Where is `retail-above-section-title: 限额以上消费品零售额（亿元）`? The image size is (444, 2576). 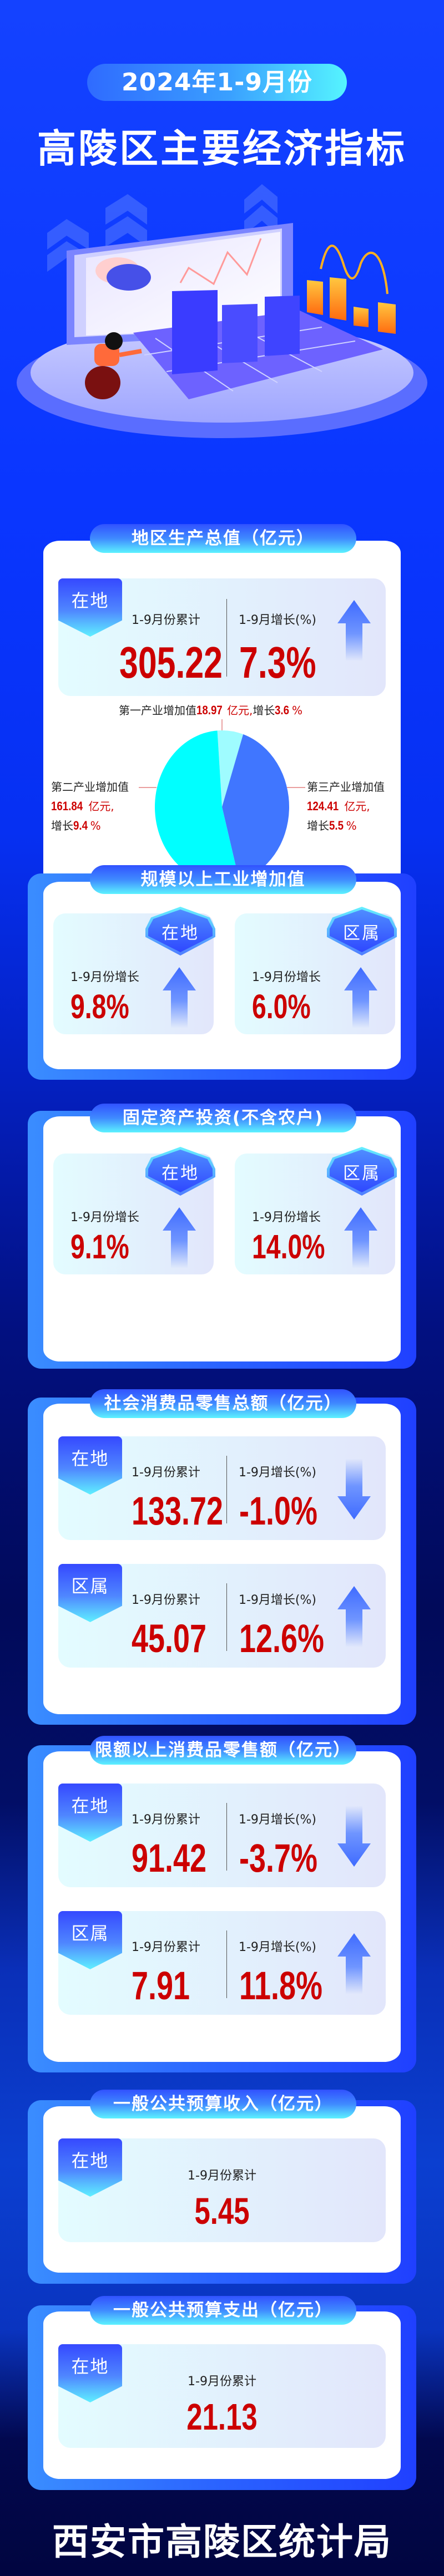
retail-above-section-title: 限额以上消费品零售额（亿元） is located at coordinates (223, 1750).